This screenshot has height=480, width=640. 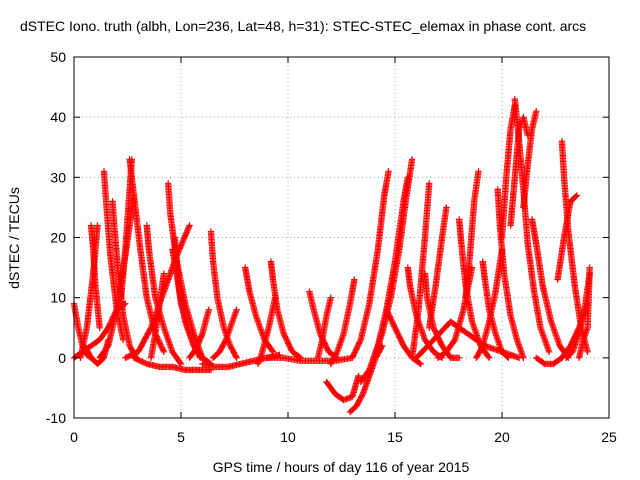 What do you see at coordinates (58, 238) in the screenshot?
I see `y-tick-label: 20` at bounding box center [58, 238].